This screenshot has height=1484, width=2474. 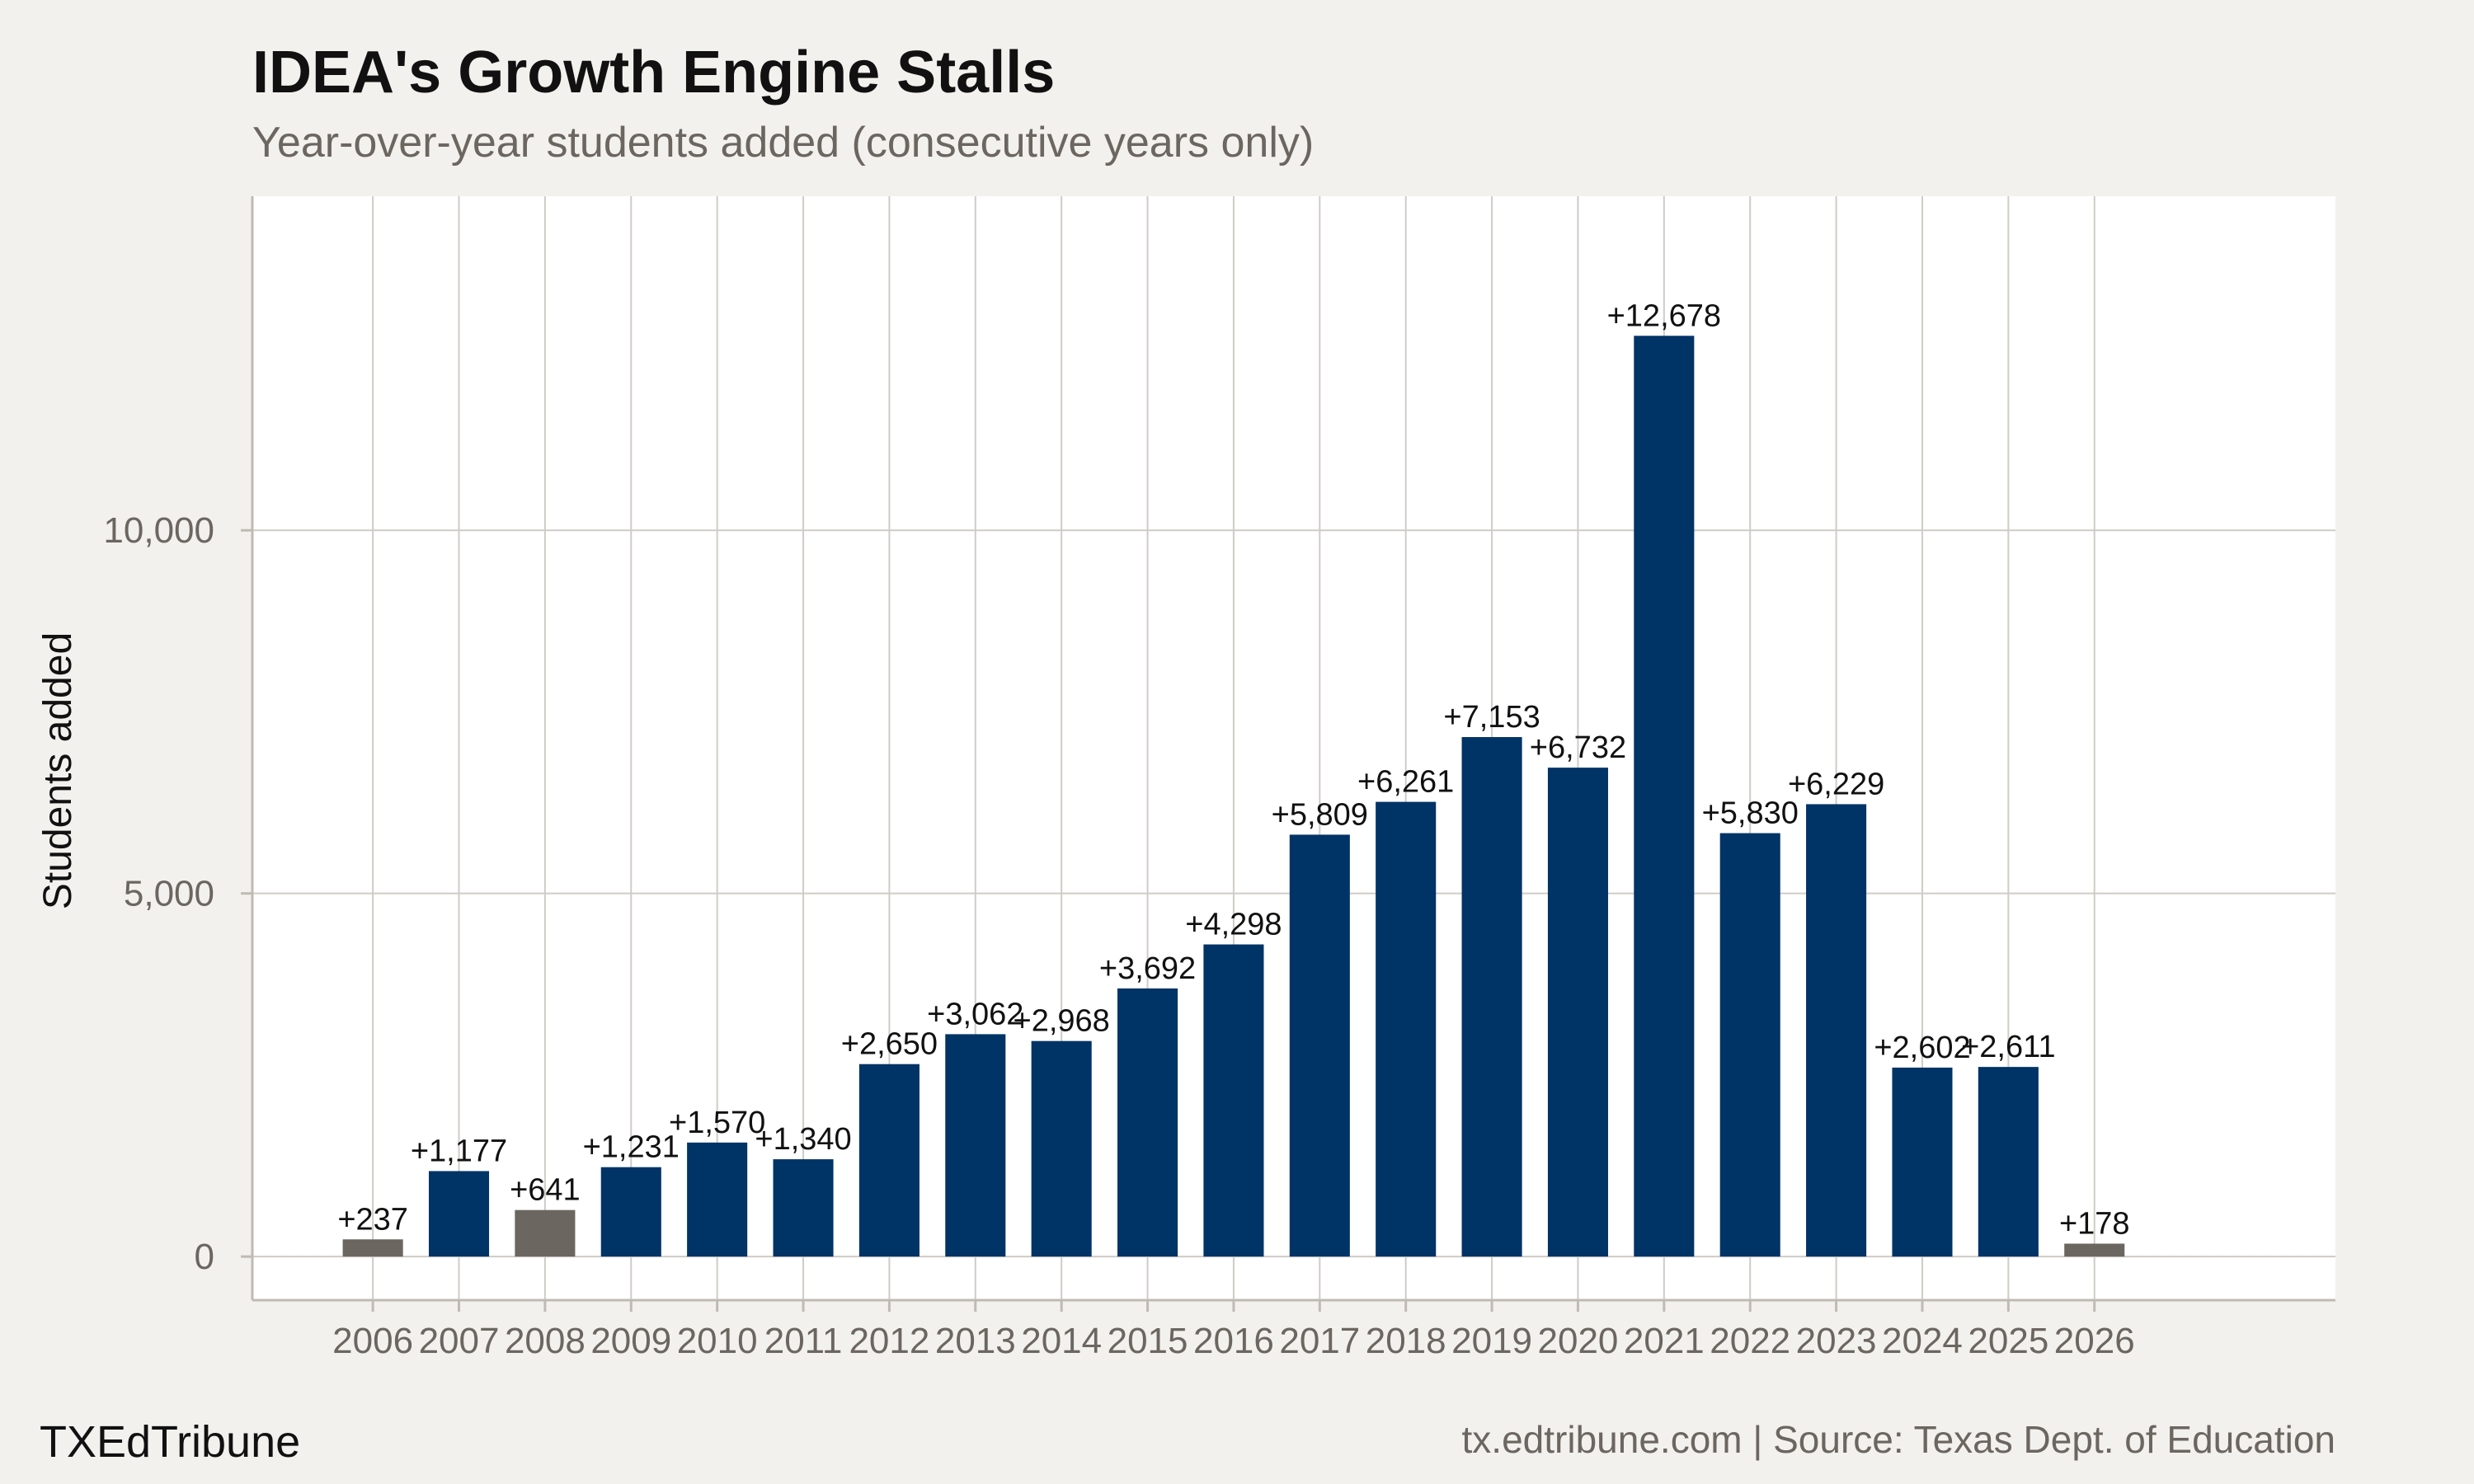 I want to click on x-tick-2015: 2015, so click(x=1148, y=1341).